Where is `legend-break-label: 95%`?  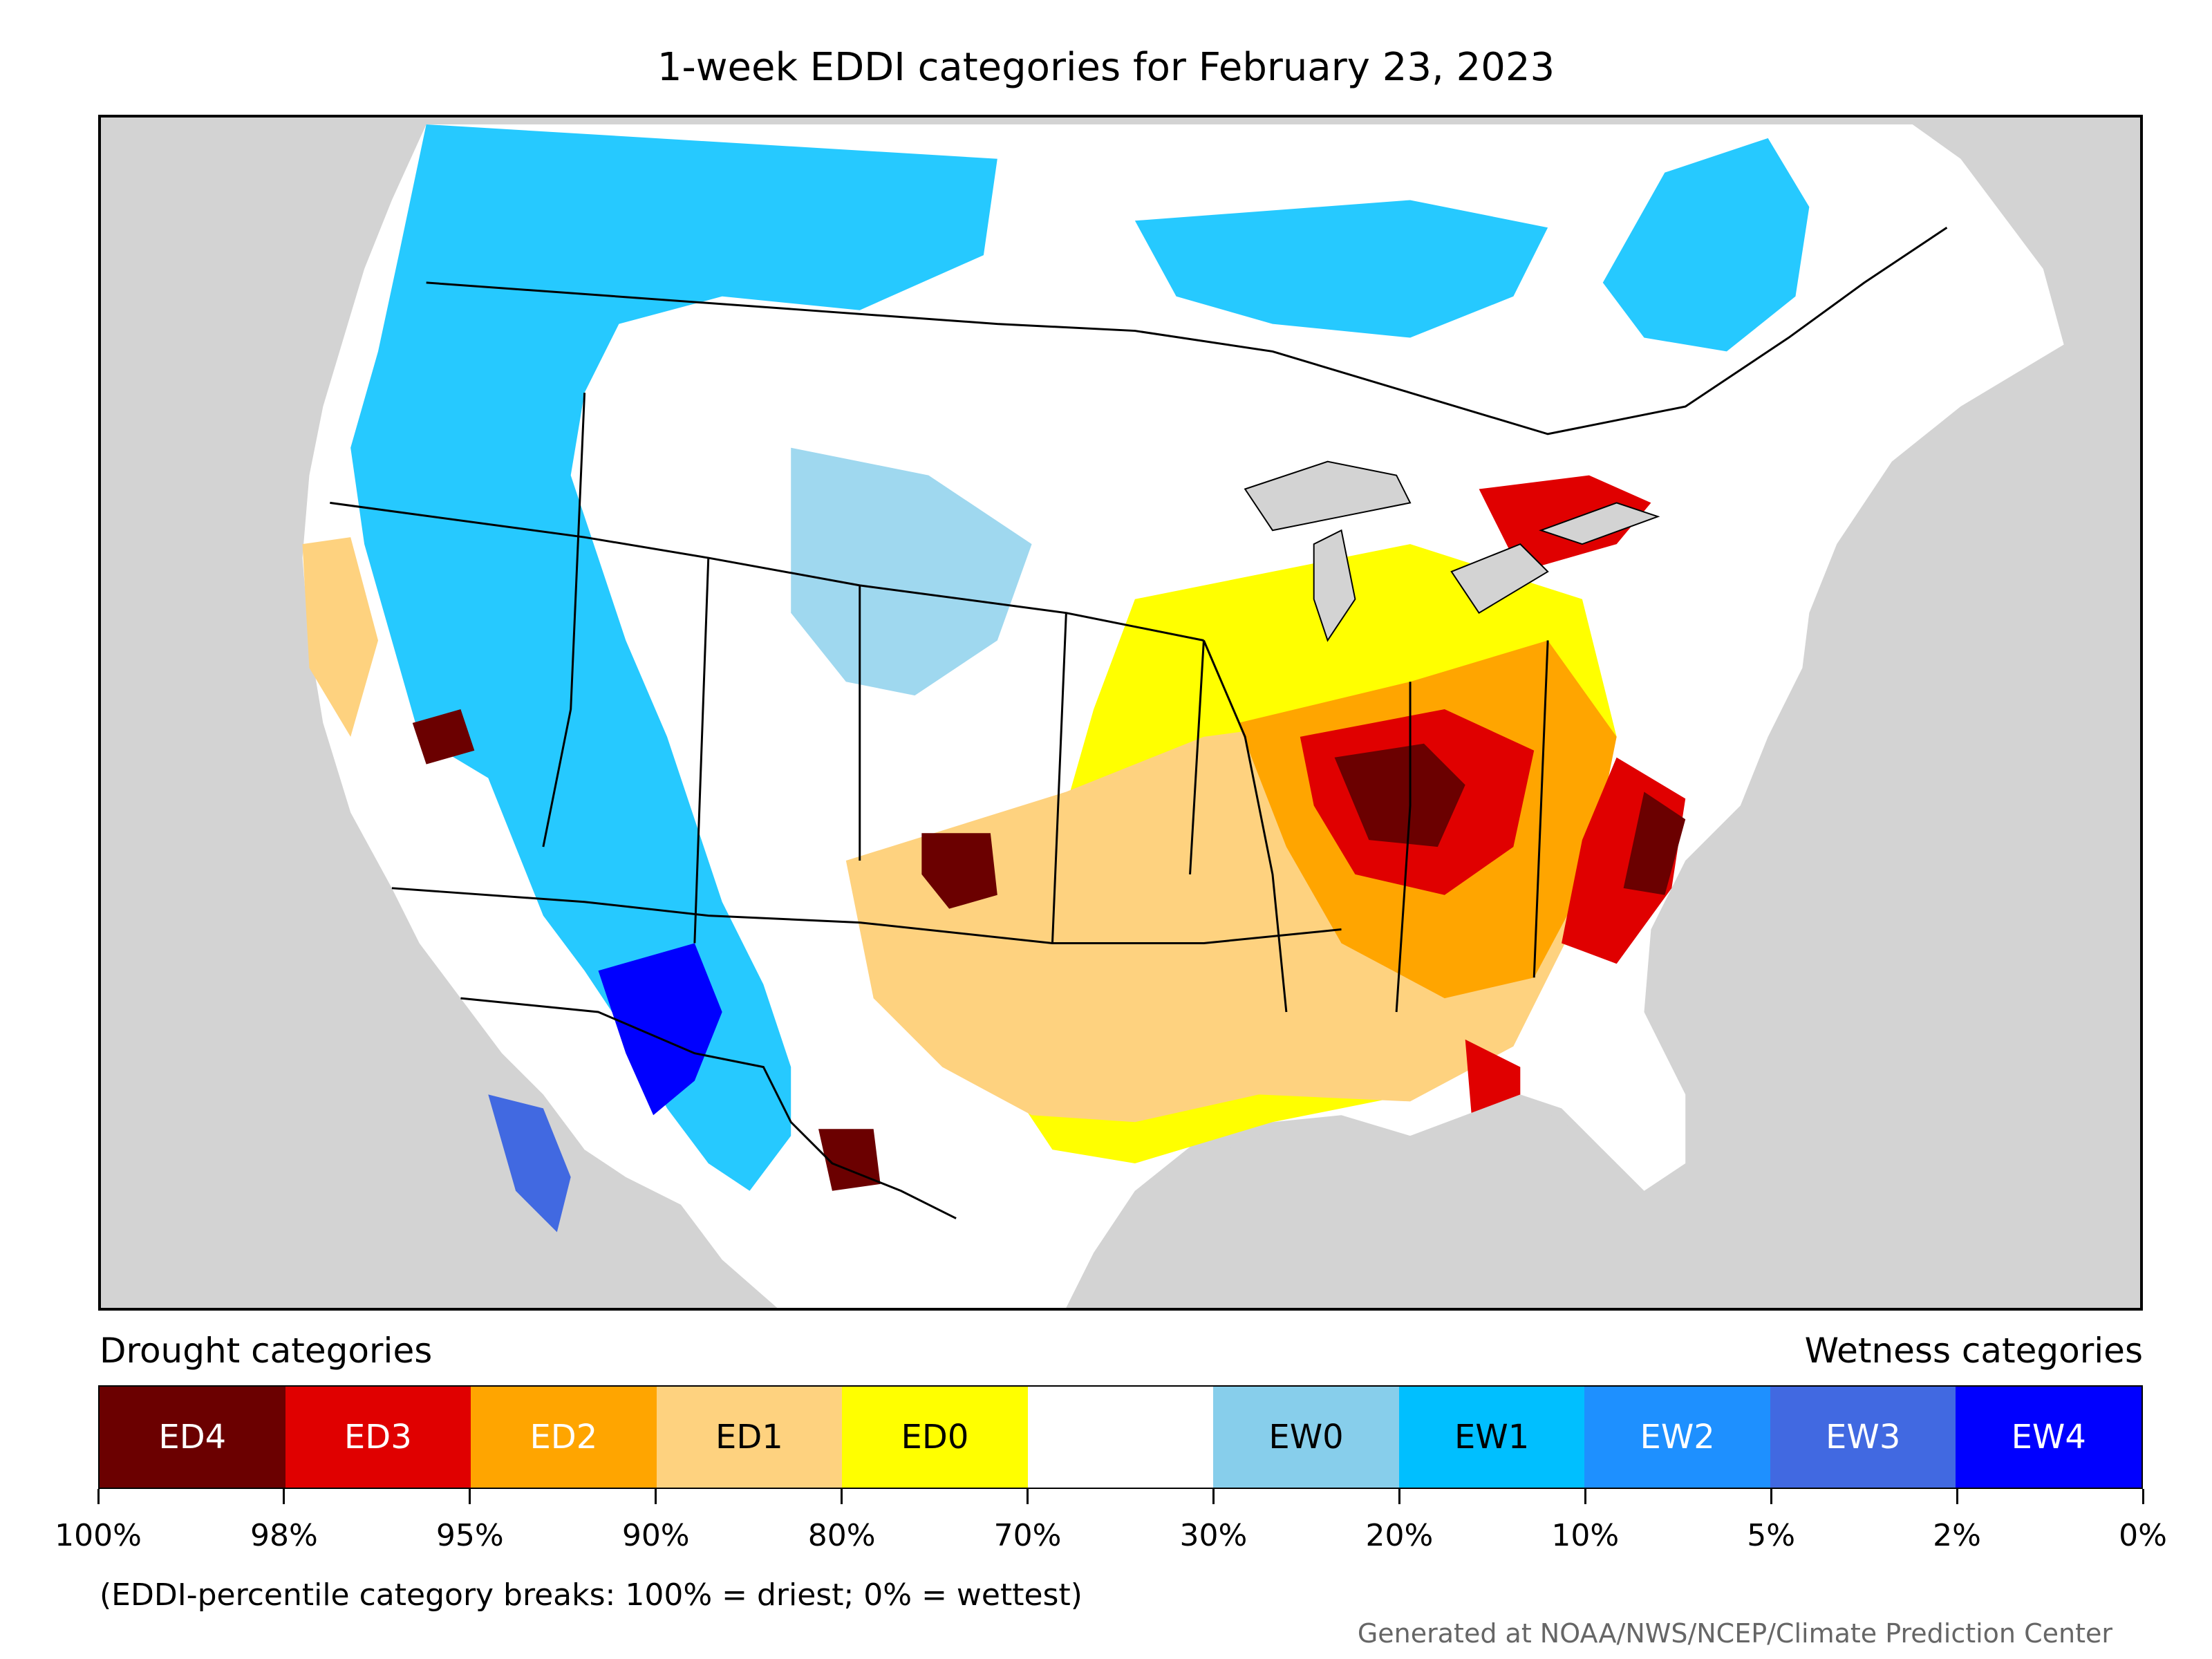 legend-break-label: 95% is located at coordinates (469, 1535).